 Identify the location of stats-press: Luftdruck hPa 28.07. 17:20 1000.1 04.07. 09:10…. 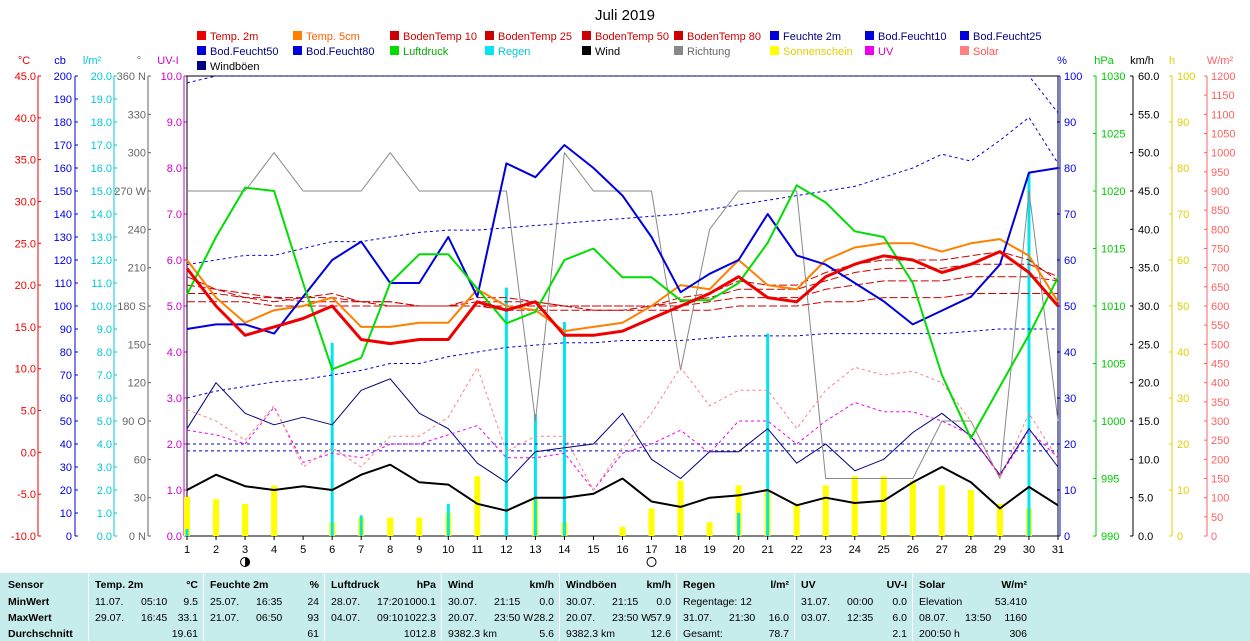
(383, 607).